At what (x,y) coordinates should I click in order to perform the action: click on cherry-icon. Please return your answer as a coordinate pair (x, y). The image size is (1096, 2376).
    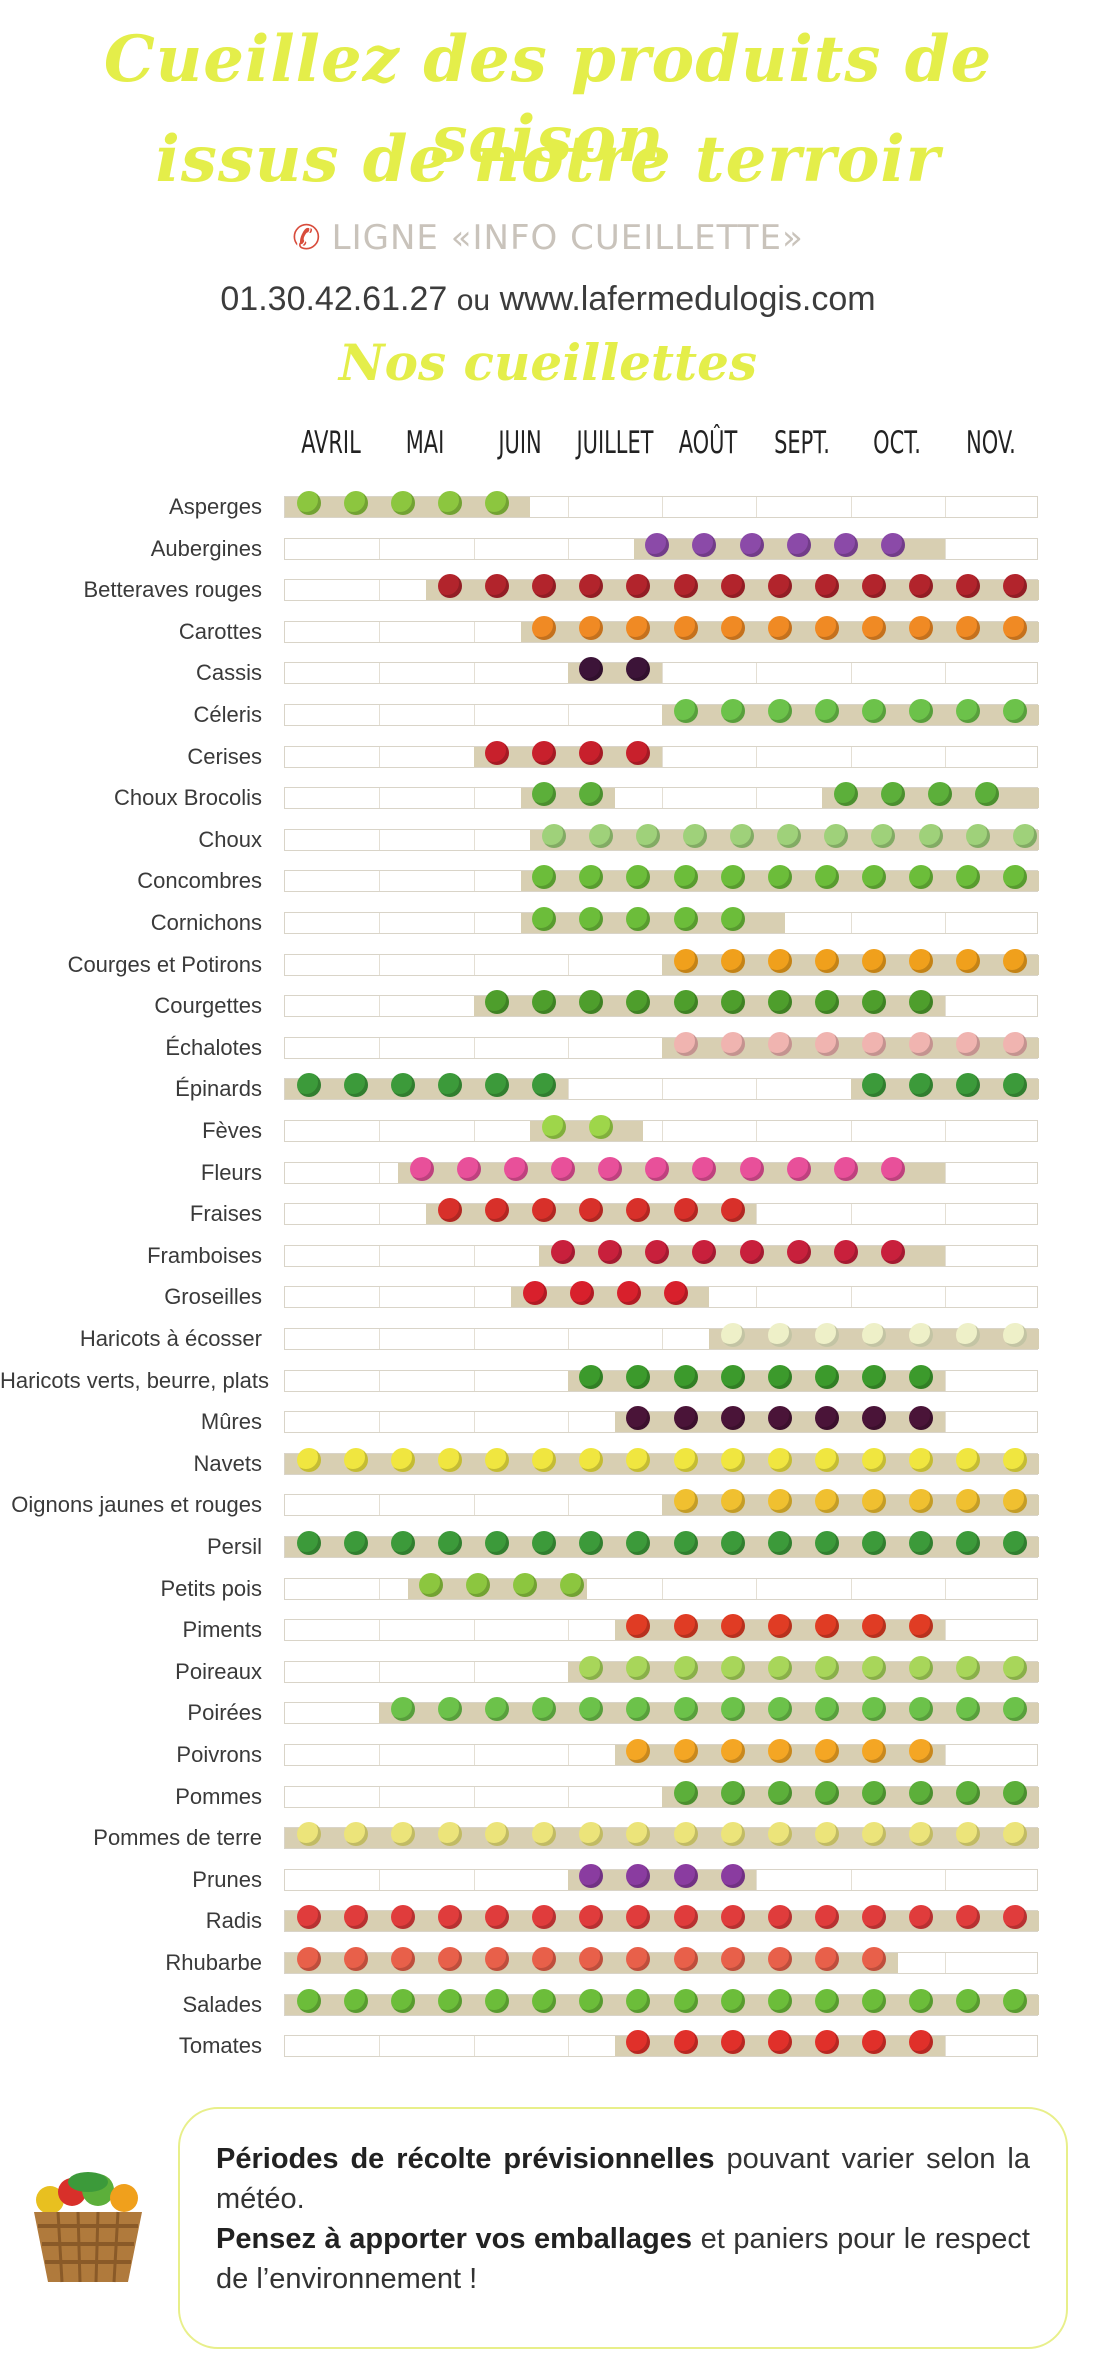
    Looking at the image, I should click on (638, 752).